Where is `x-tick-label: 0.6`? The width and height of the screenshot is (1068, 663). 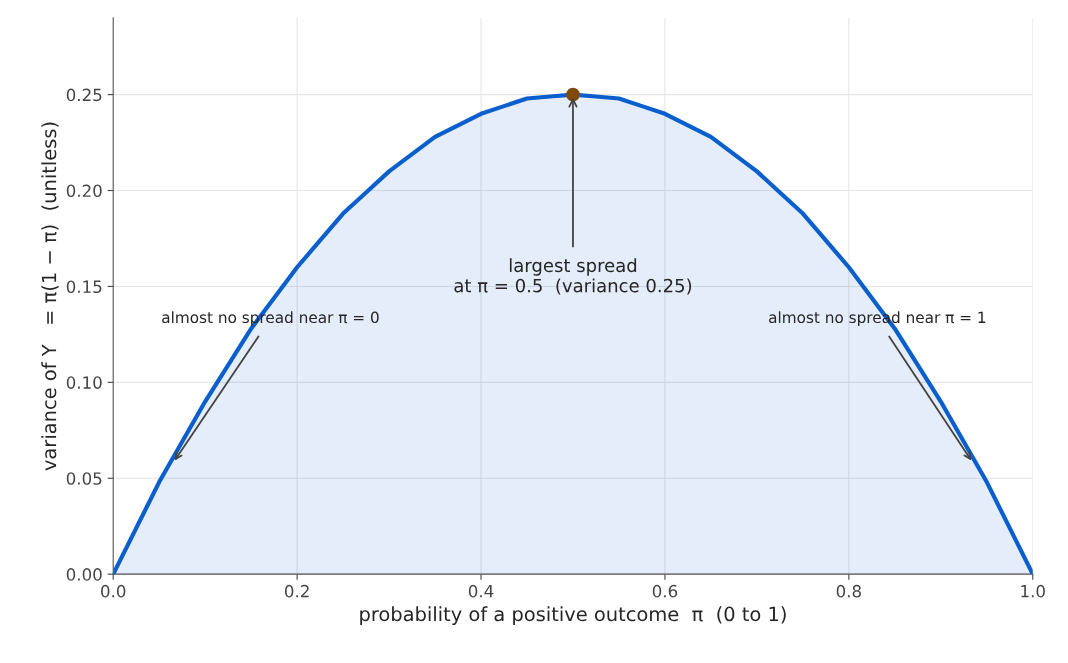 x-tick-label: 0.6 is located at coordinates (665, 591).